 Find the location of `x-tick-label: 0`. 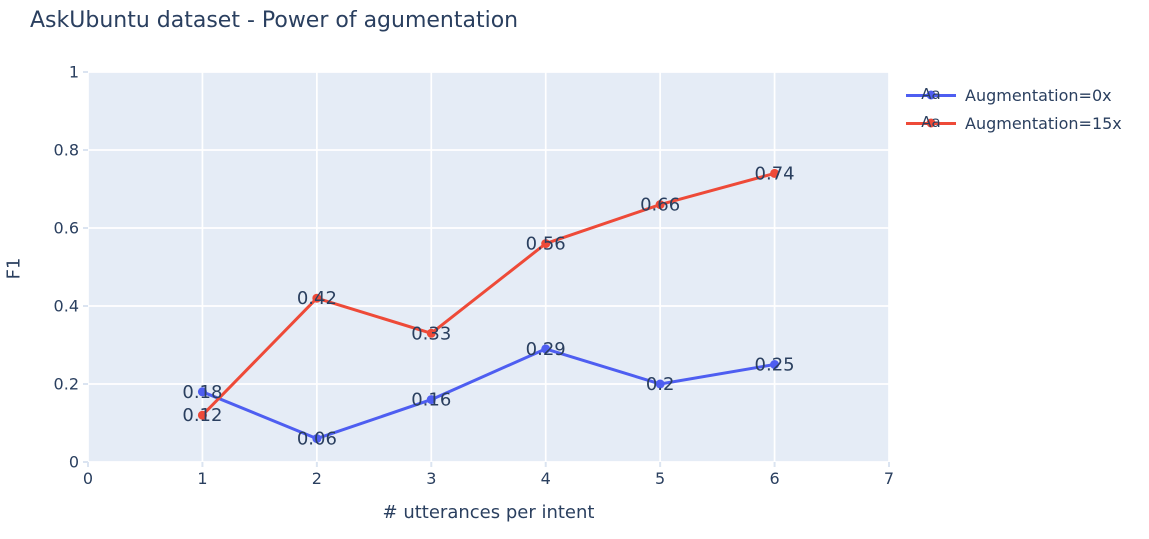

x-tick-label: 0 is located at coordinates (88, 478).